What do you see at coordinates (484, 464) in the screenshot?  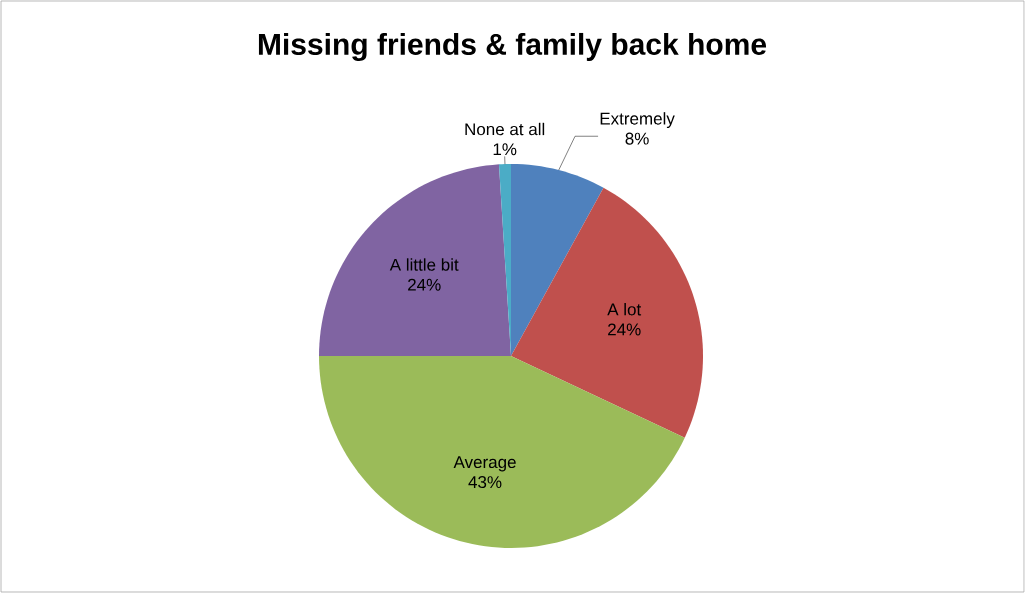 I see `slice-label: Average` at bounding box center [484, 464].